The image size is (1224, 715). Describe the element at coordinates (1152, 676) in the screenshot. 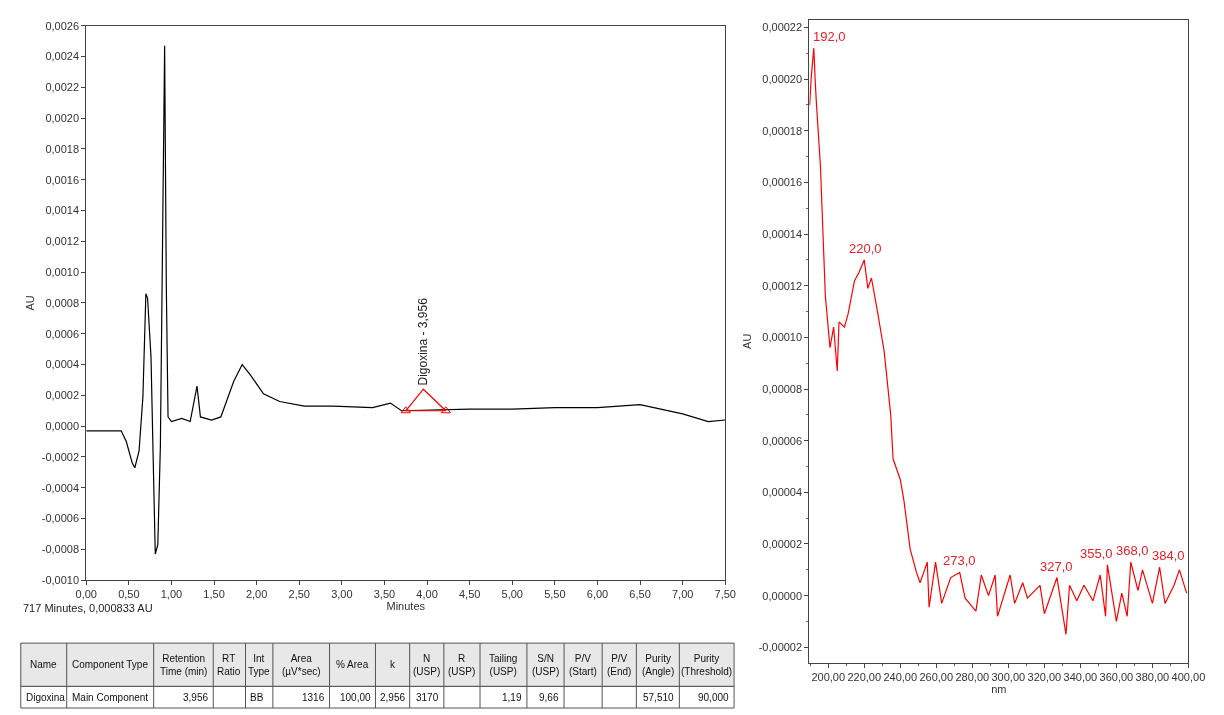

I see `x-tick-label: 380,00` at that location.